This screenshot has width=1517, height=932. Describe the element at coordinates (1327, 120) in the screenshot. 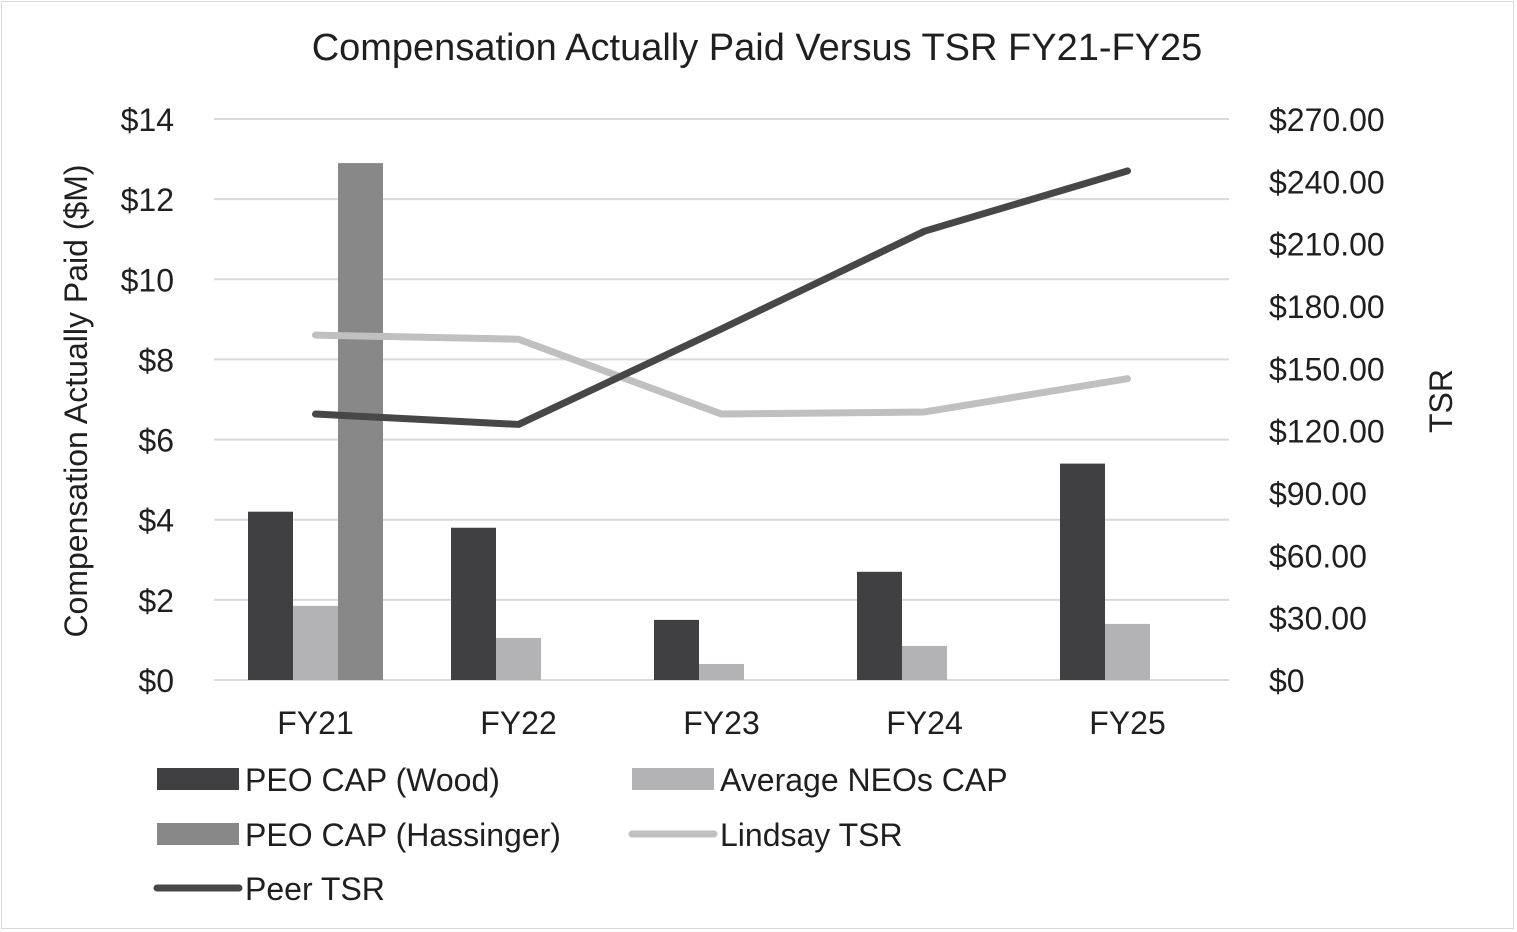

I see `y2-tick-label: $270.00` at that location.